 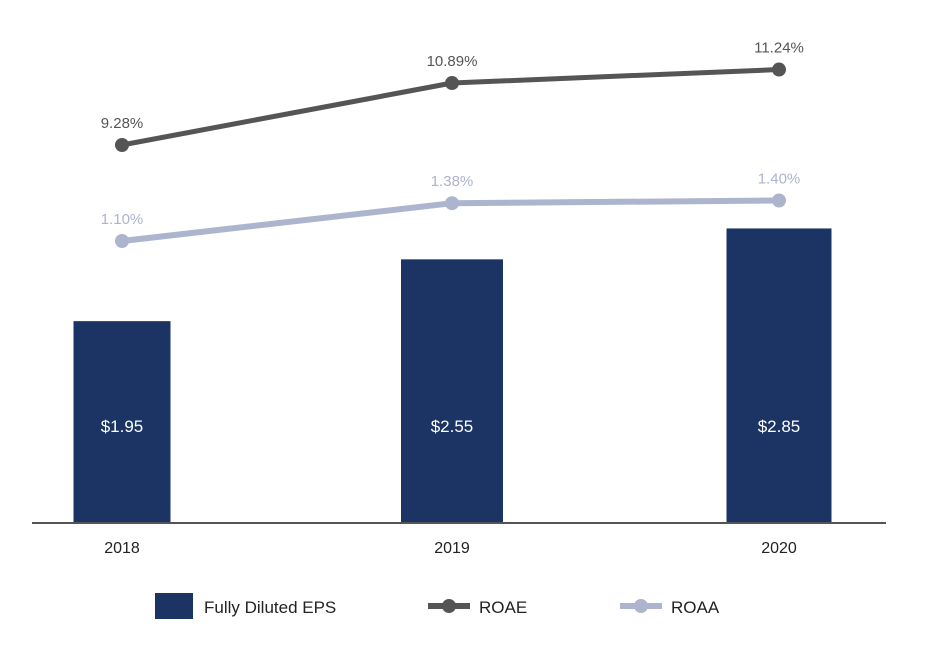 I want to click on x-tick-label-2018: 2018, so click(x=122, y=548).